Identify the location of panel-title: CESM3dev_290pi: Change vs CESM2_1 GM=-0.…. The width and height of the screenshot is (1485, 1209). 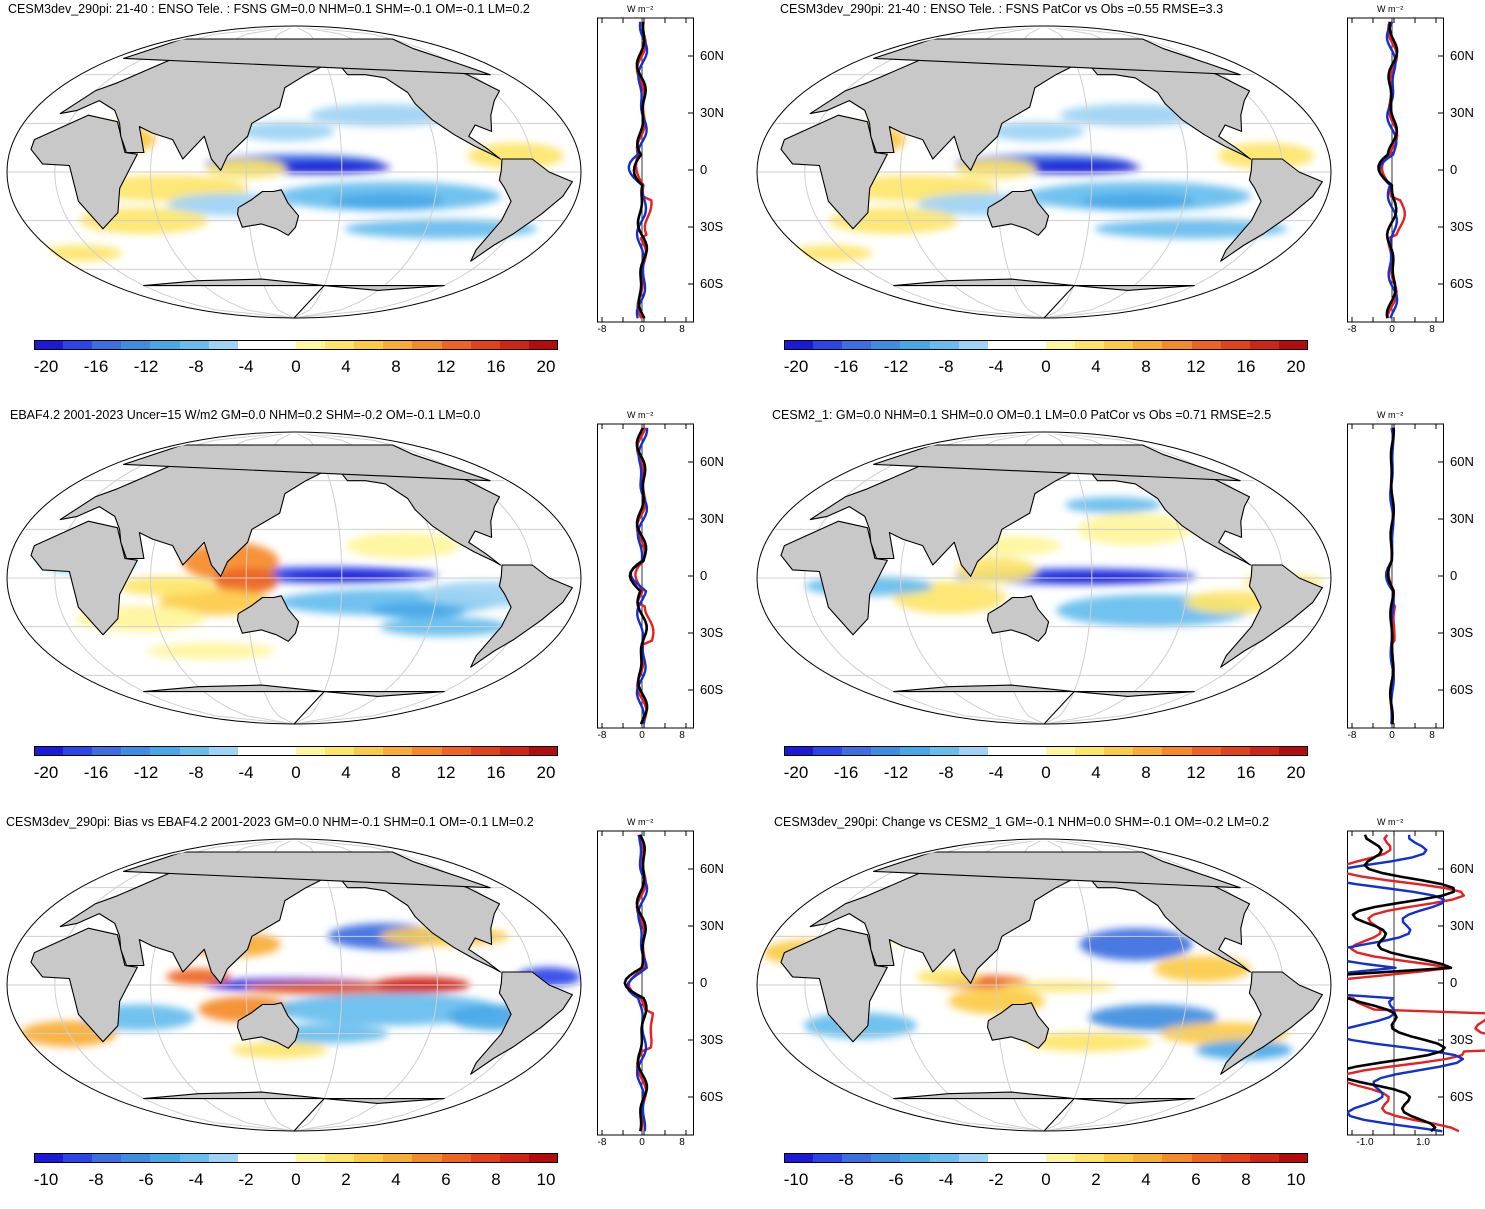
(1022, 822).